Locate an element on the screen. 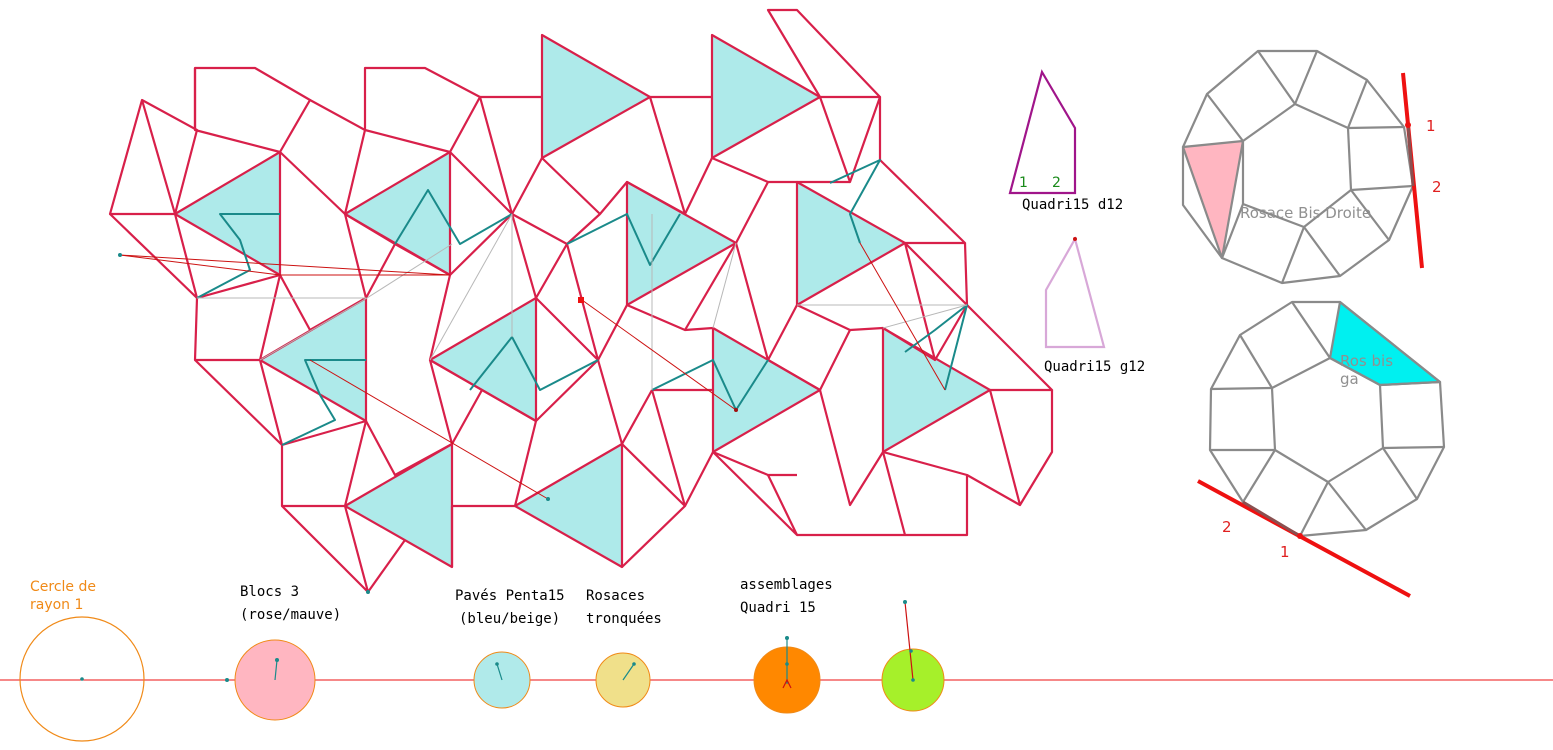 This screenshot has height=750, width=1553. rosace-outer is located at coordinates (1327, 419).